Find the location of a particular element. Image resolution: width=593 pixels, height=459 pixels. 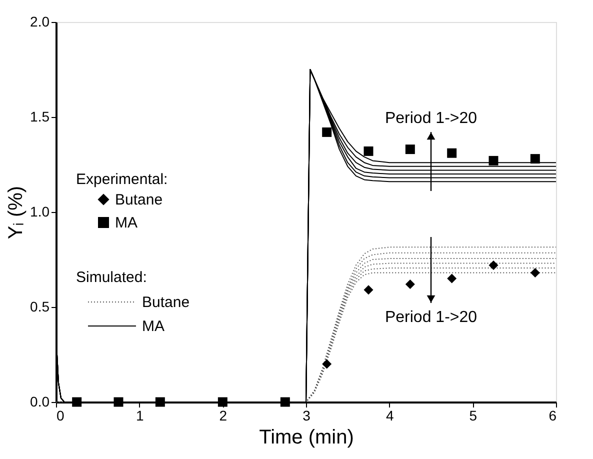

y-tick-label: 0.5 is located at coordinates (40, 306).